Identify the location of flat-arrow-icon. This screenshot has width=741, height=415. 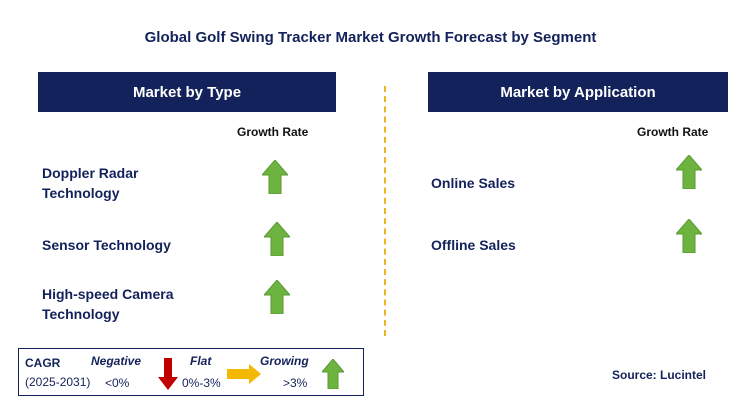
(244, 374).